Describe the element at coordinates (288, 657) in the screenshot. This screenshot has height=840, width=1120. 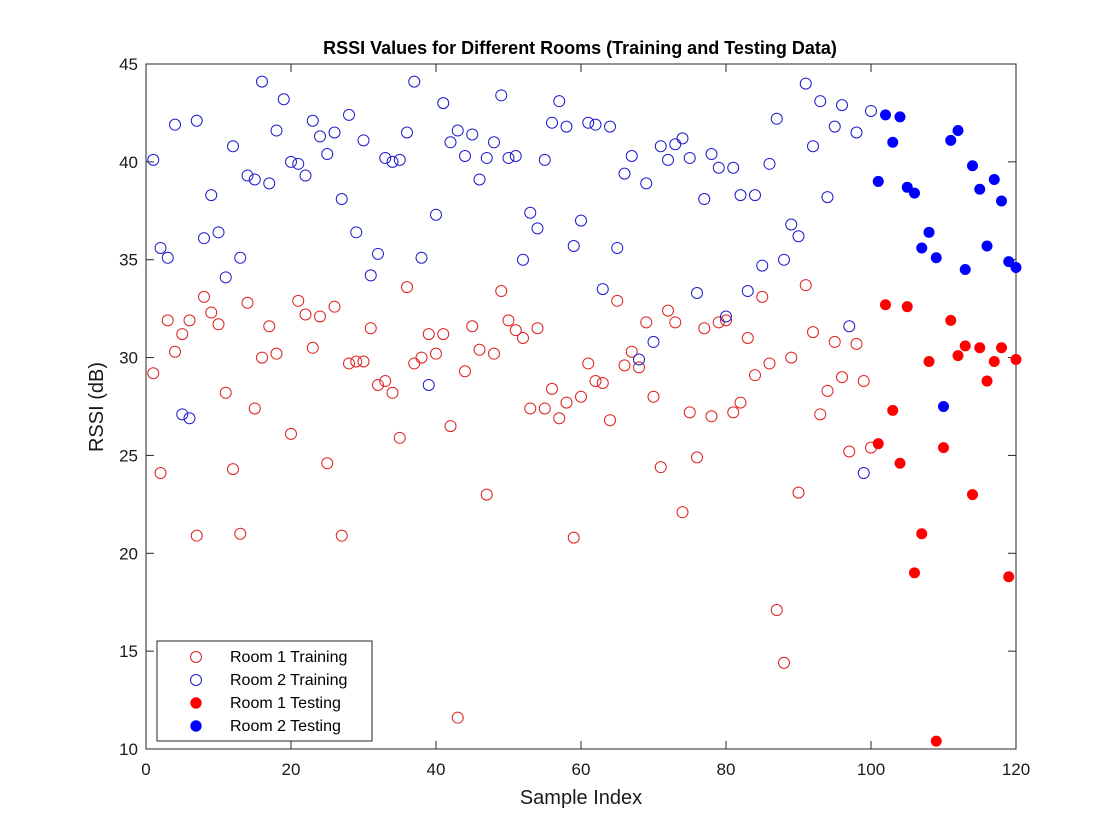
I see `legend-label: Room 1 Training` at that location.